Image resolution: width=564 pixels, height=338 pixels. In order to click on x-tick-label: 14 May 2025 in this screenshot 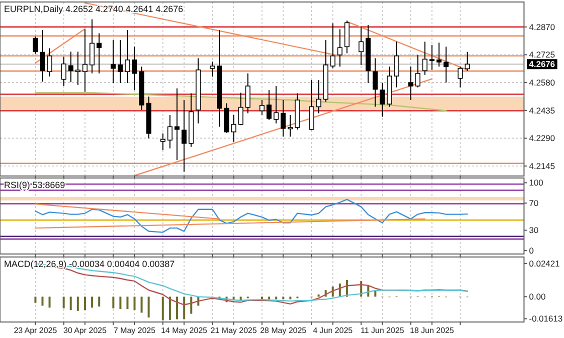, I will do `click(184, 330)`.